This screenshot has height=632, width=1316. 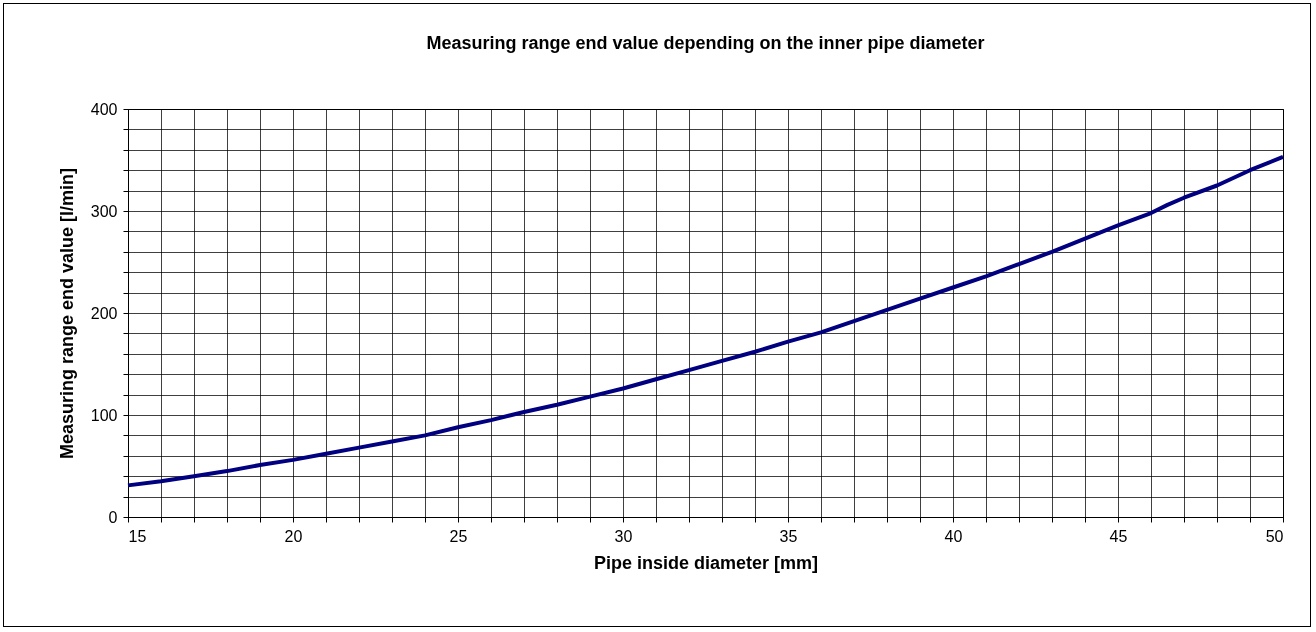 I want to click on x-tick-label: 20, so click(x=293, y=536).